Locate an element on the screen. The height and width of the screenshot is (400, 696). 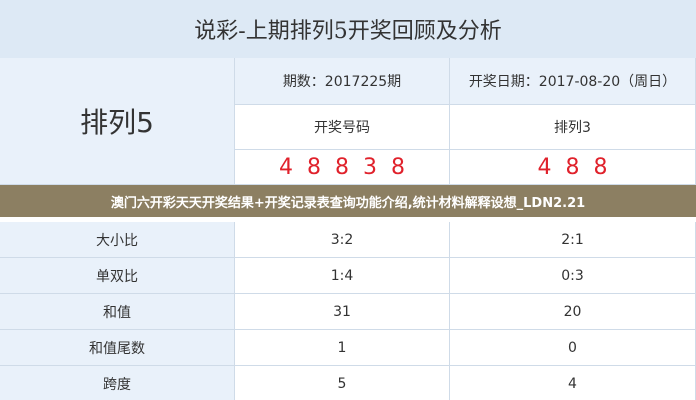
row-value: 0:3 is located at coordinates (573, 276).